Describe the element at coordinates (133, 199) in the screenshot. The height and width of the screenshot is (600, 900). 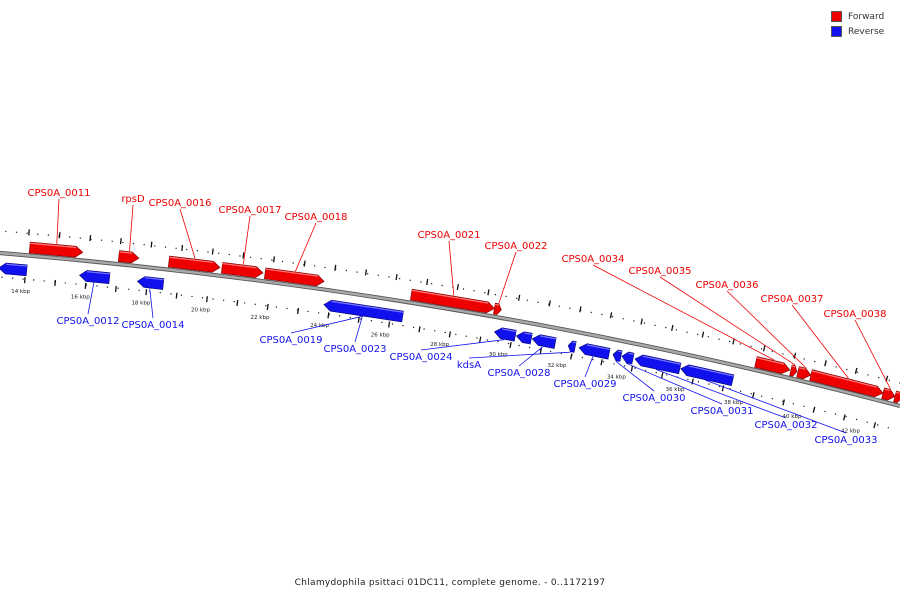
I see `forward-gene-label: rpsD` at that location.